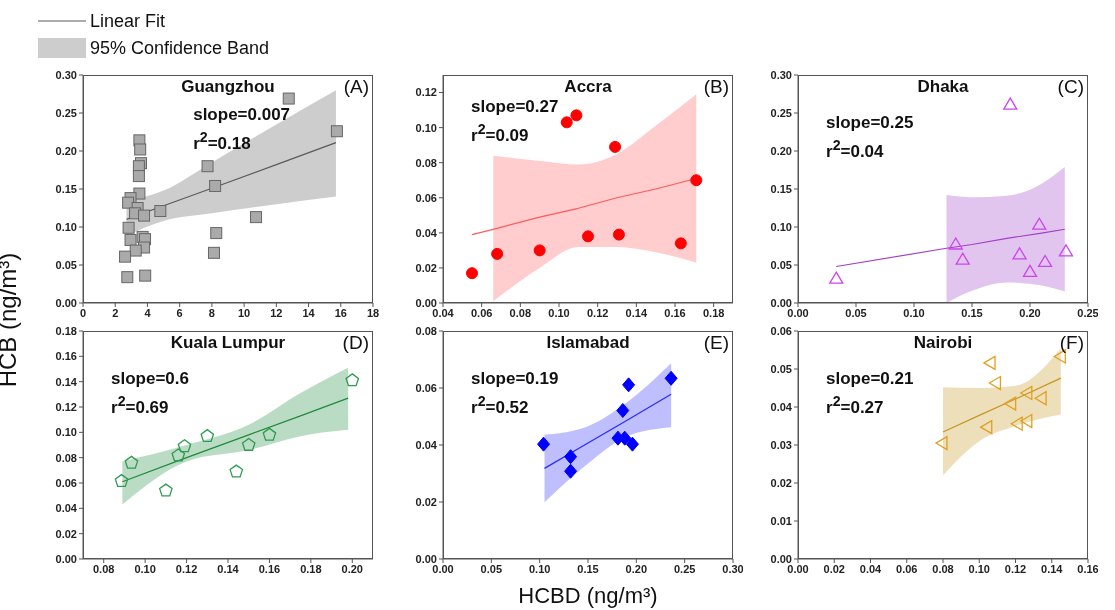 The height and width of the screenshot is (610, 1115). What do you see at coordinates (870, 123) in the screenshot?
I see `annotation: slope=0.25` at bounding box center [870, 123].